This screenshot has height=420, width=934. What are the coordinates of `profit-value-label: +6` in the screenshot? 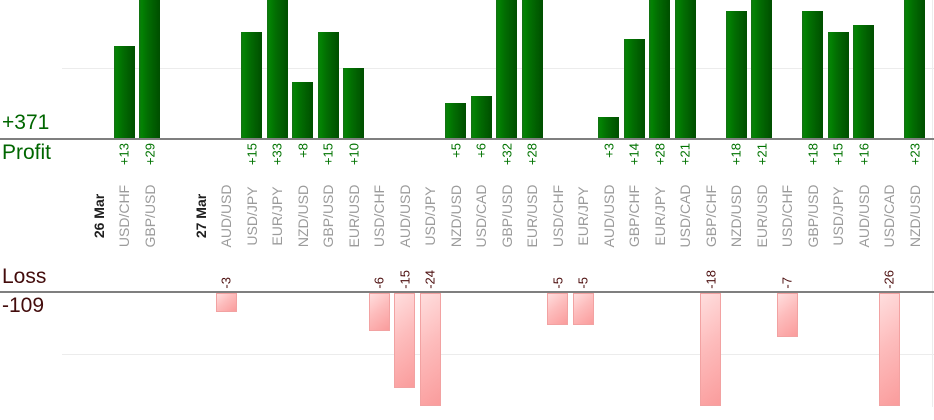 It's located at (481, 150).